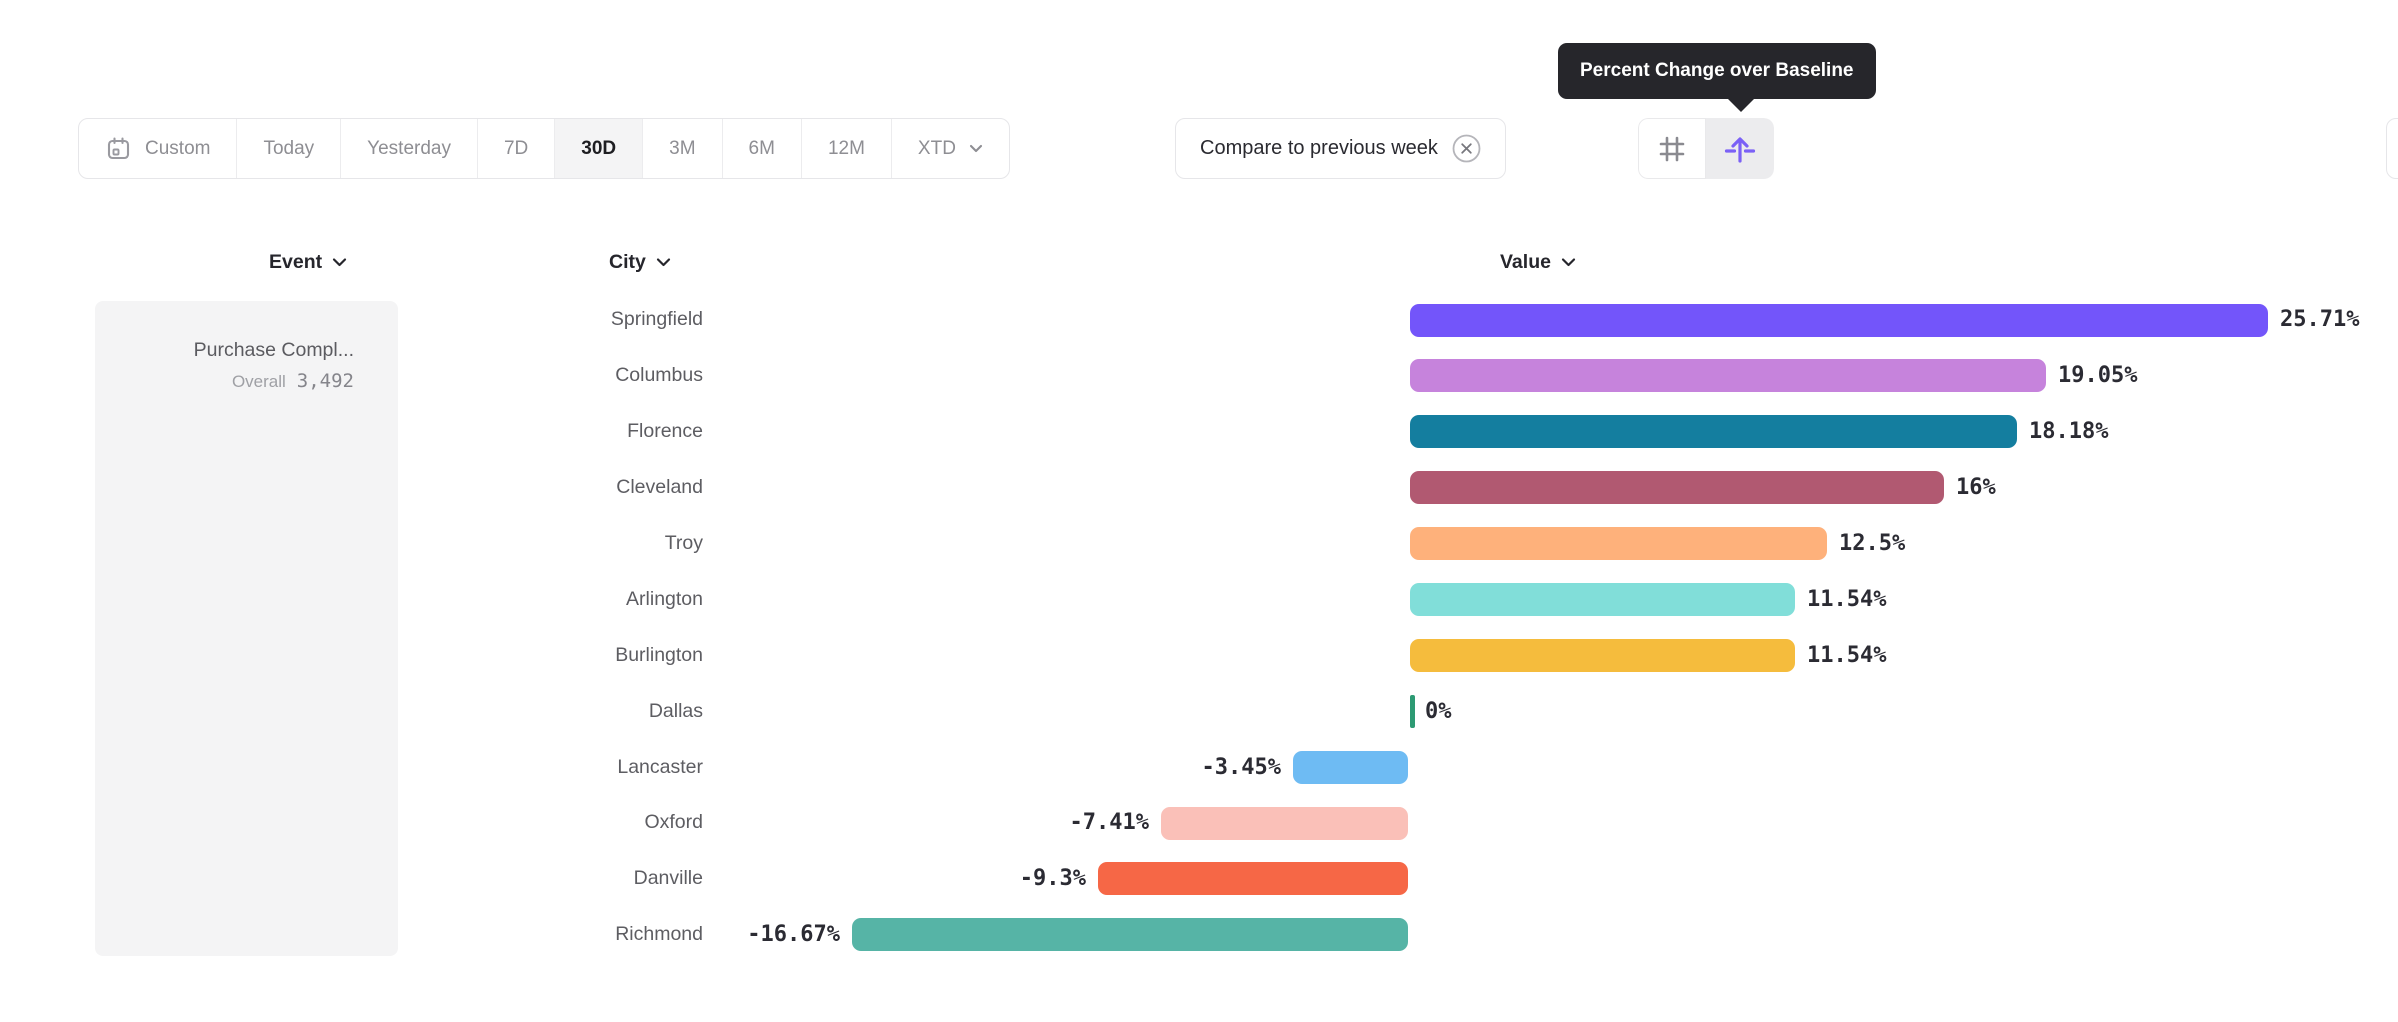 This screenshot has height=1022, width=2398. I want to click on chart-row-florence: Florence 18.18%, so click(1199, 432).